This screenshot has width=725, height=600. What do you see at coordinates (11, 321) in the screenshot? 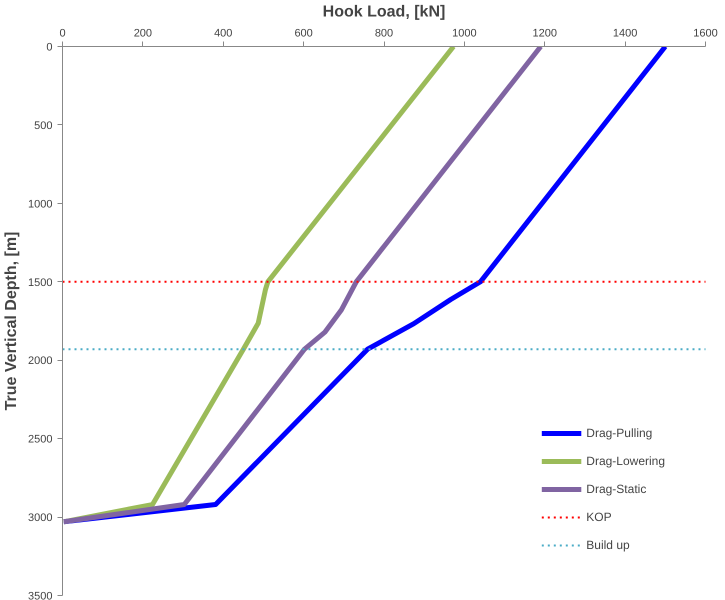
I see `y-axis-title: True Vertical Depth, [m]` at bounding box center [11, 321].